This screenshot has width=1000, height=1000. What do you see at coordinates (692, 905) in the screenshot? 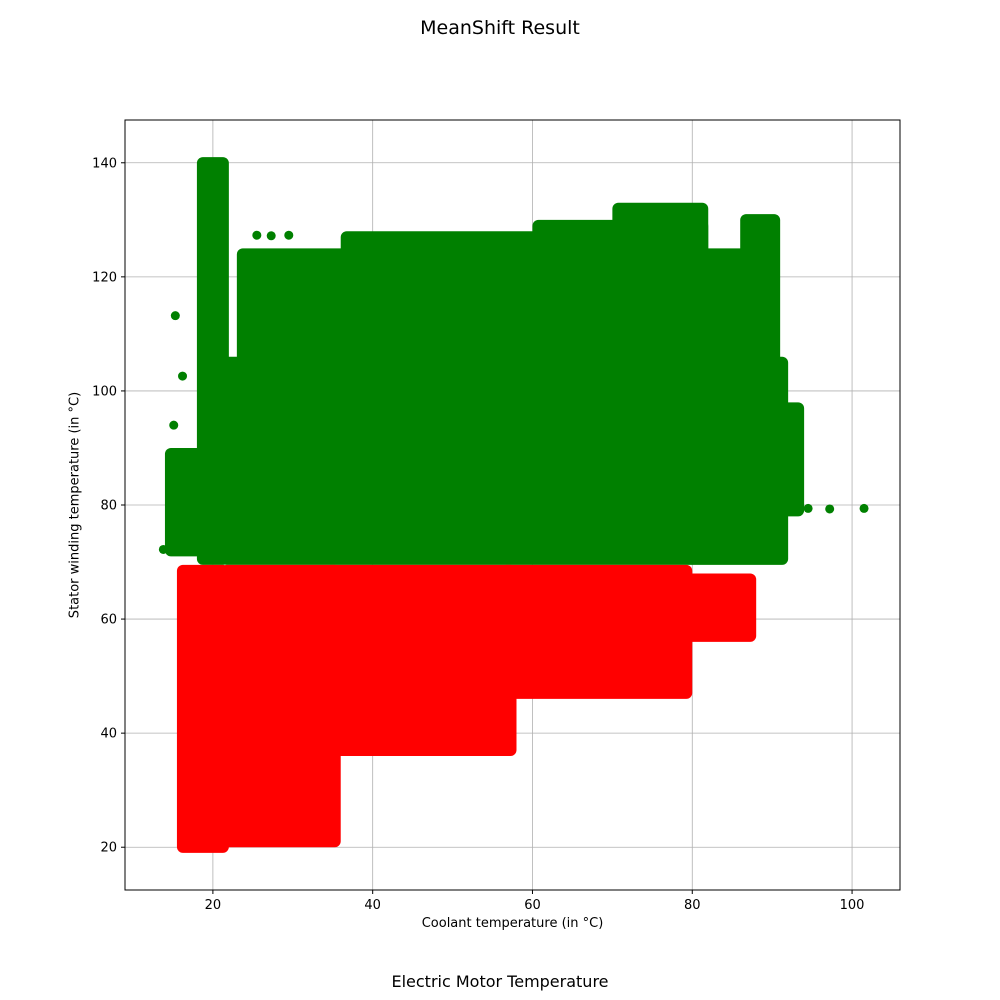
I see `x-tick-label: 80` at bounding box center [692, 905].